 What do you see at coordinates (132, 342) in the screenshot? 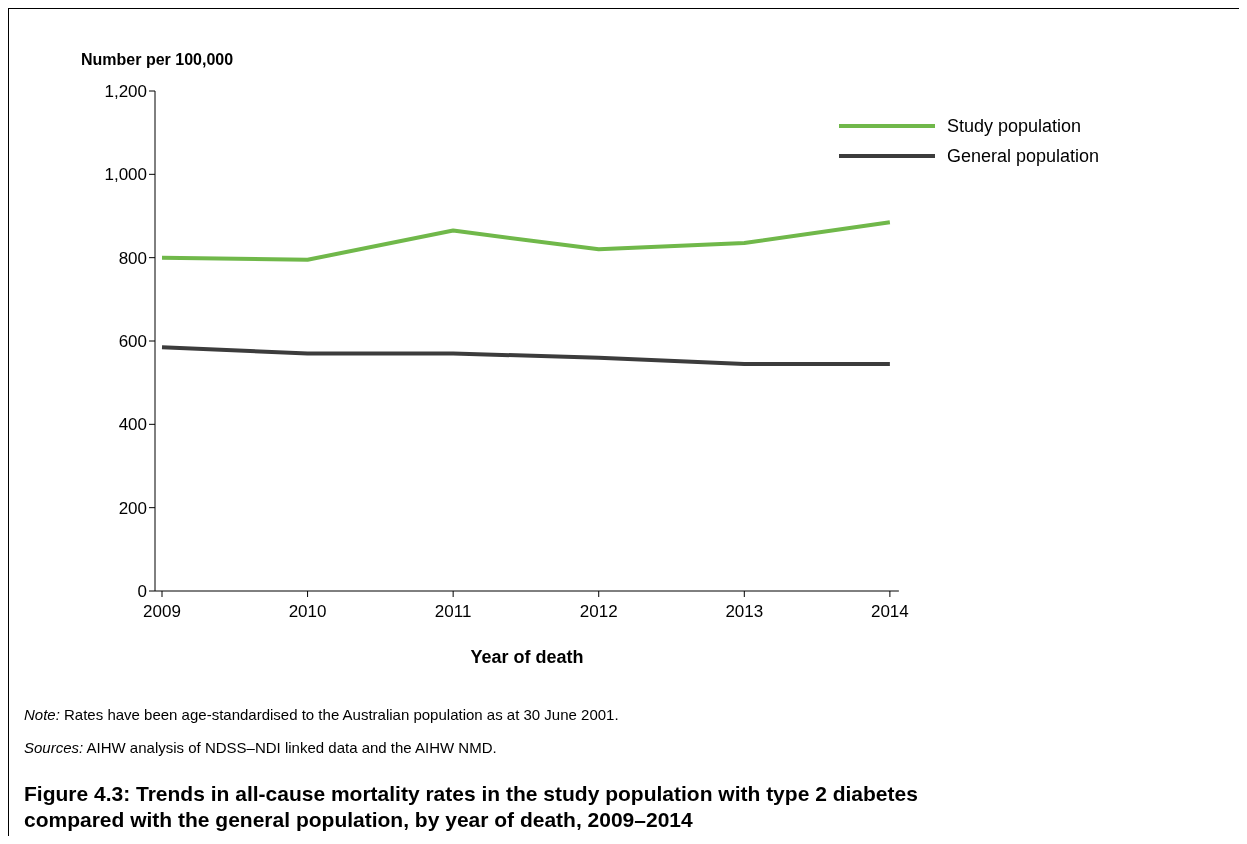
I see `y-tick-label: 600` at bounding box center [132, 342].